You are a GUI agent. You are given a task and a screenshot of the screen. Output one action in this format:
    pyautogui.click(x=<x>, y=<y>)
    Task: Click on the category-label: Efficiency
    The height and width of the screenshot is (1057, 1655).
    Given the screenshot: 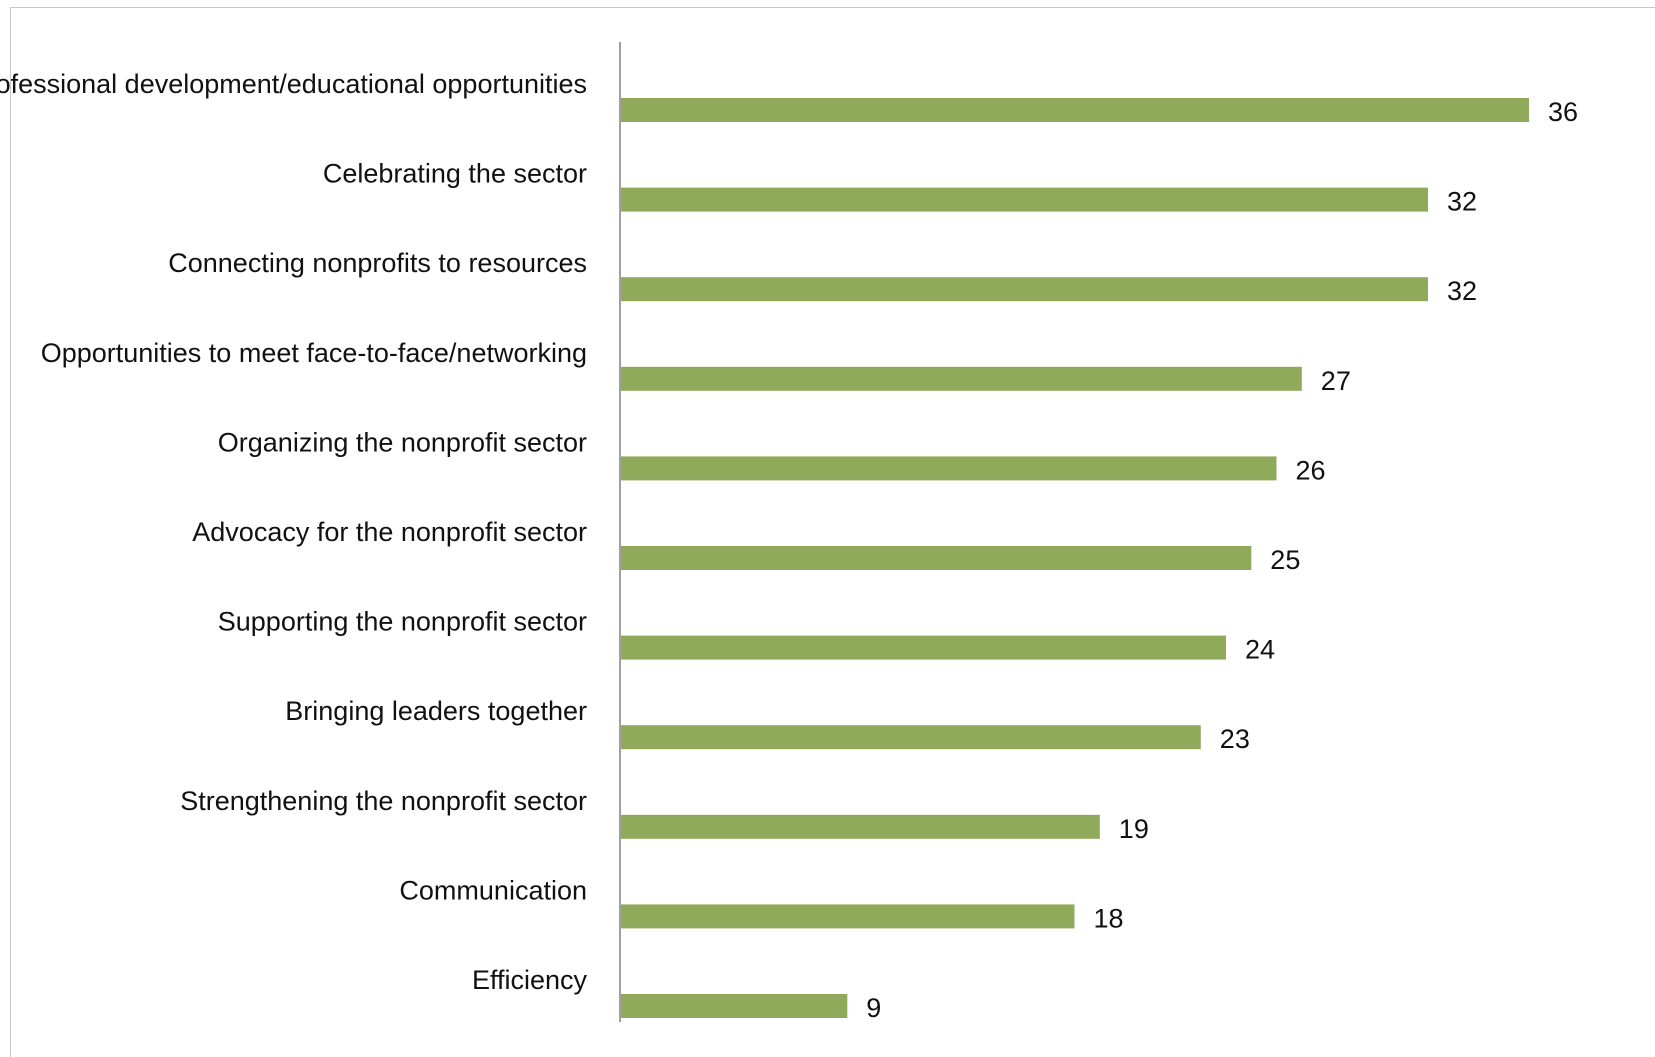 What is the action you would take?
    pyautogui.click(x=530, y=980)
    